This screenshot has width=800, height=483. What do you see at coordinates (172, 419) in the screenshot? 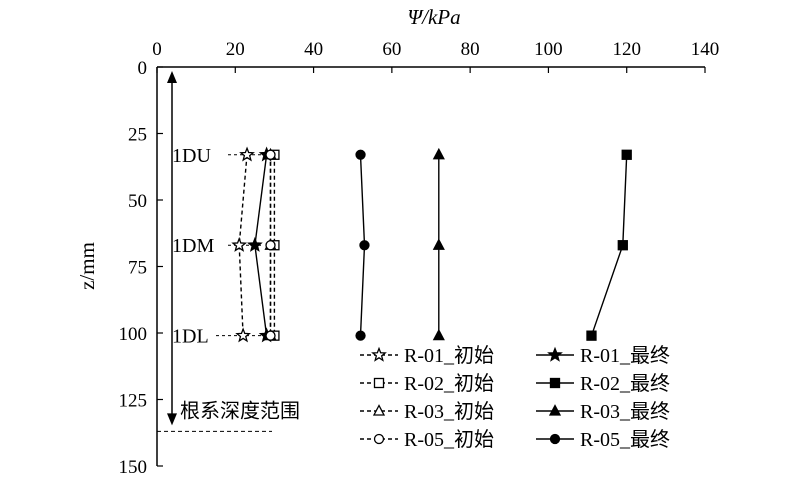
I see `root-zone-arrow-head-bottom` at bounding box center [172, 419].